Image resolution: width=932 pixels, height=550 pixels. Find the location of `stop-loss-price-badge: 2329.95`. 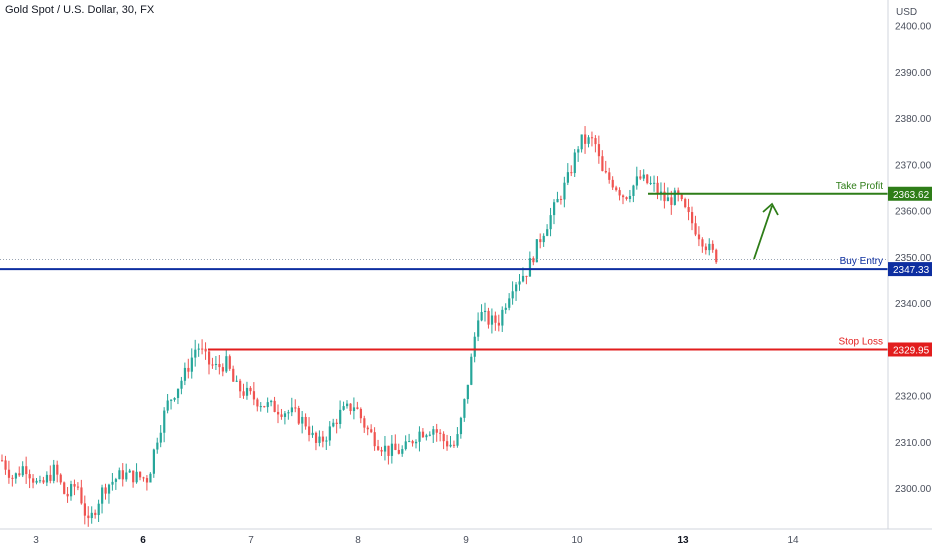

stop-loss-price-badge: 2329.95 is located at coordinates (910, 349).